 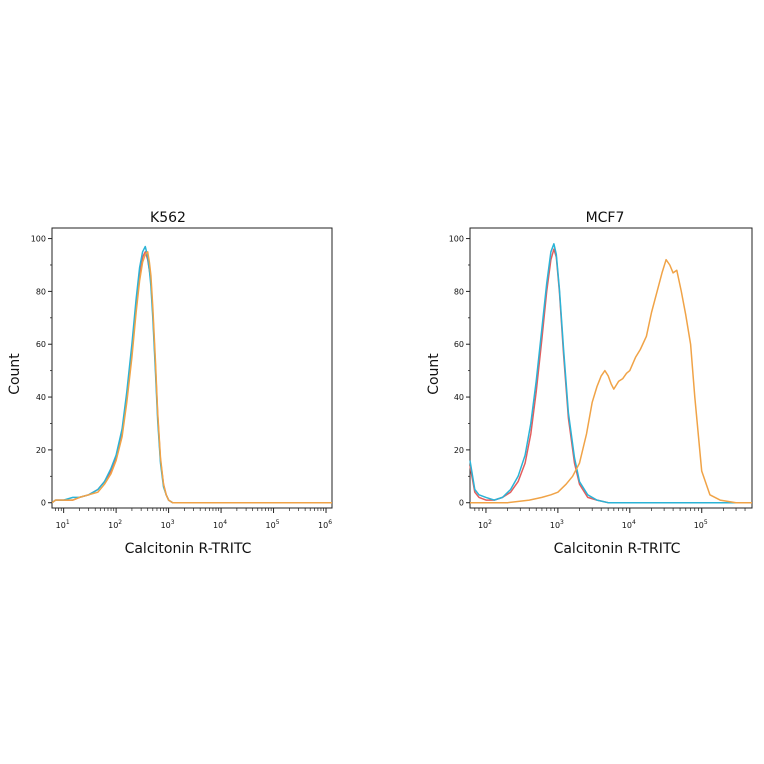 I want to click on chart-title: K562, so click(x=168, y=218).